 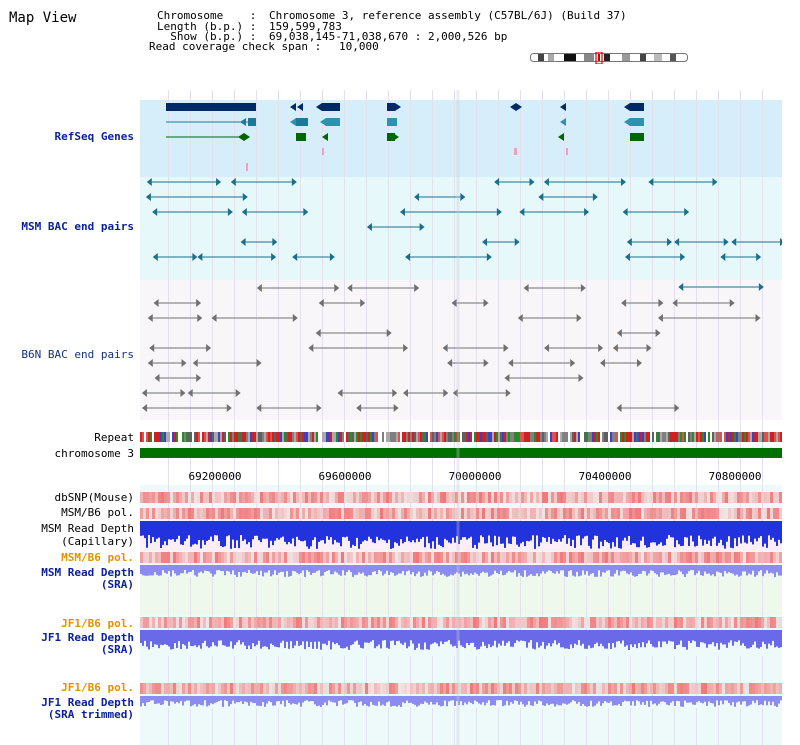 I want to click on gene-arrow, so click(x=319, y=107).